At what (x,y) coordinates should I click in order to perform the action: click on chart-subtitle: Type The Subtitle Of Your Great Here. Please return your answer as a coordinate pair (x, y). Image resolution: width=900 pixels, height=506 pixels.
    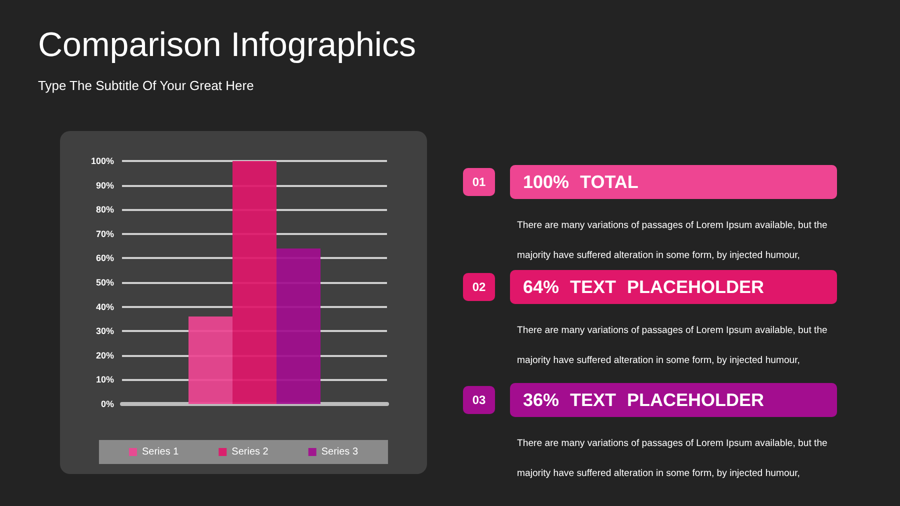
    Looking at the image, I should click on (146, 85).